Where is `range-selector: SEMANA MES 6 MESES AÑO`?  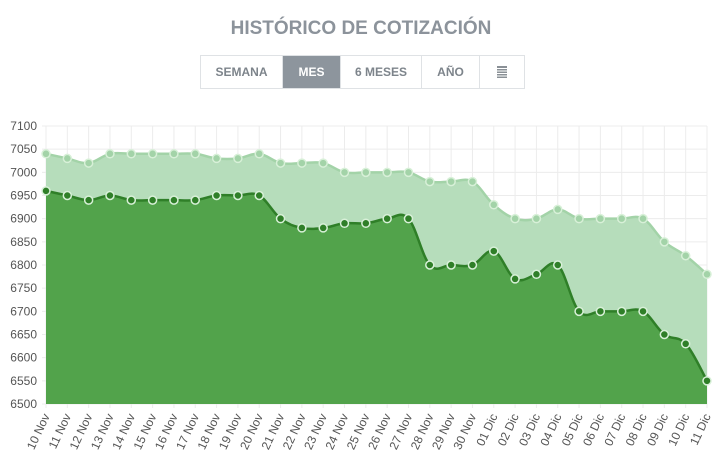 range-selector: SEMANA MES 6 MESES AÑO is located at coordinates (362, 72).